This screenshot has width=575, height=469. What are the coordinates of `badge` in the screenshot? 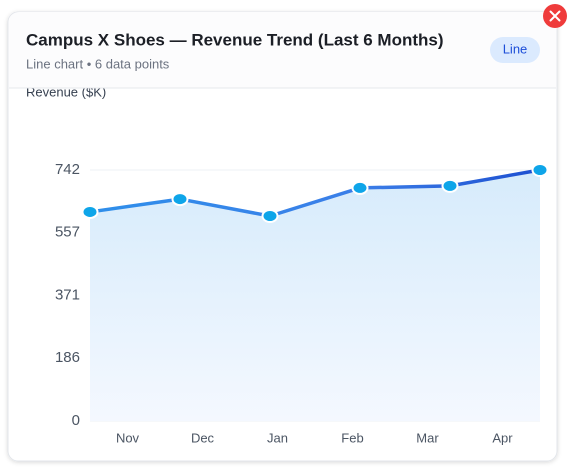 It's located at (515, 50).